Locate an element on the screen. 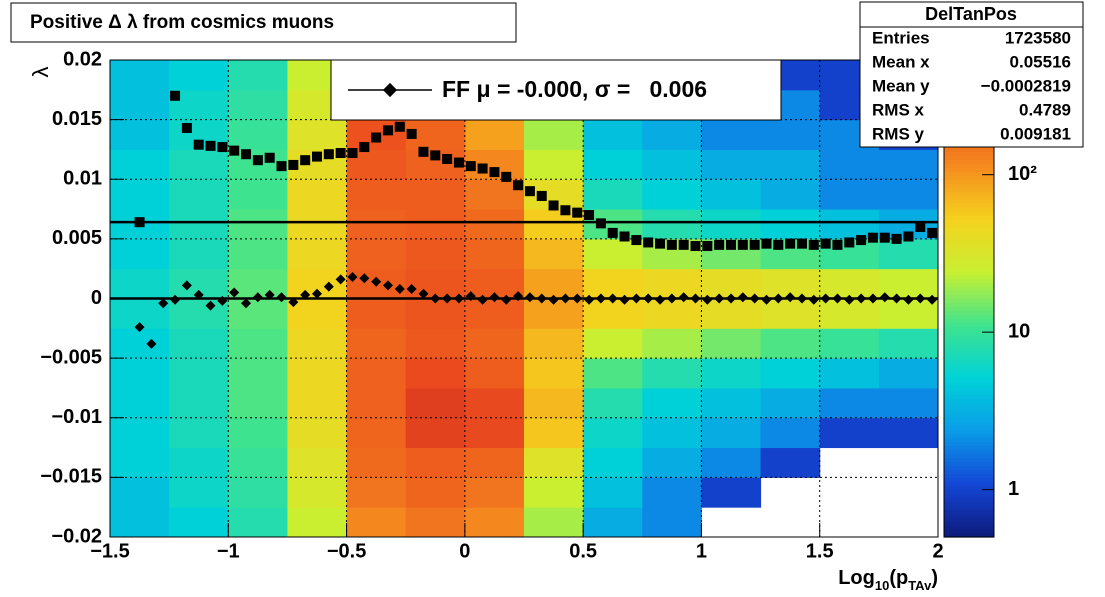 The height and width of the screenshot is (597, 1105). x-tick-label: 1.5 is located at coordinates (820, 551).